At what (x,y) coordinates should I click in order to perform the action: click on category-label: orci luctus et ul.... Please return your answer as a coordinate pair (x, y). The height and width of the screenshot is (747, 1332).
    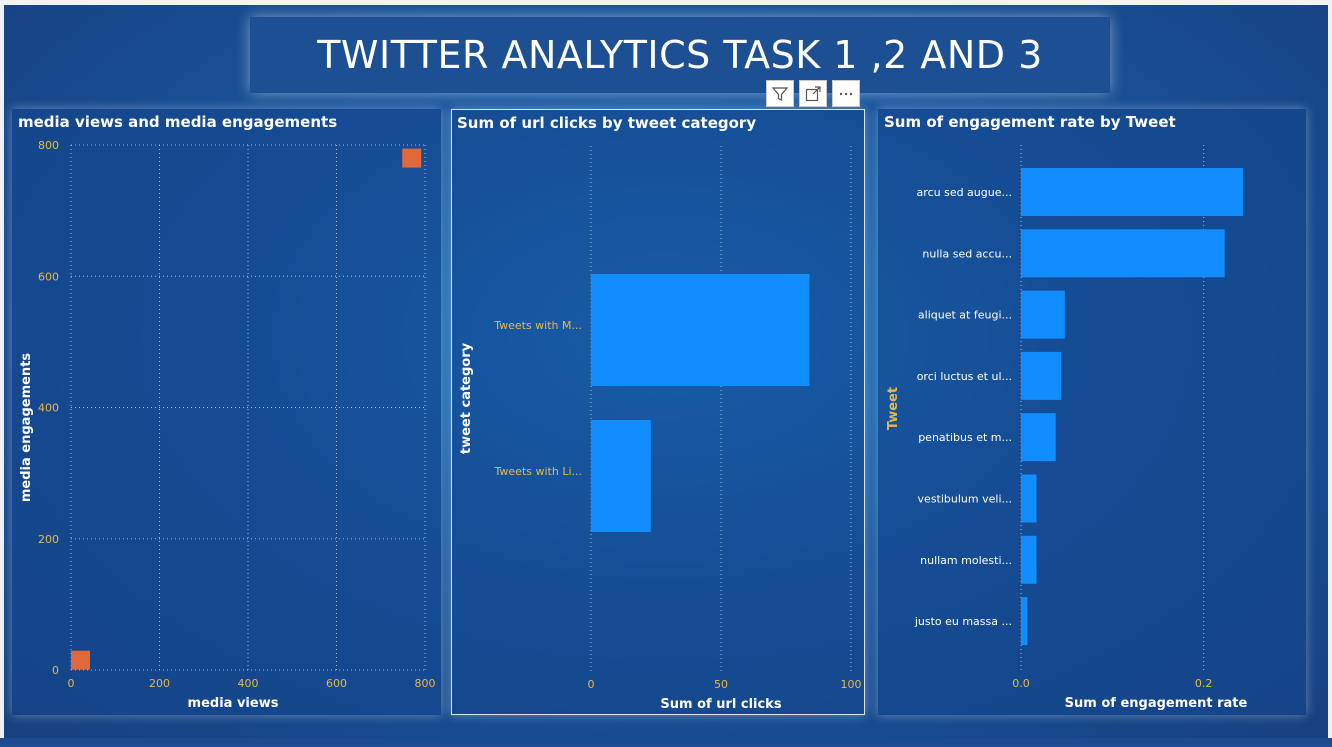
    Looking at the image, I should click on (964, 376).